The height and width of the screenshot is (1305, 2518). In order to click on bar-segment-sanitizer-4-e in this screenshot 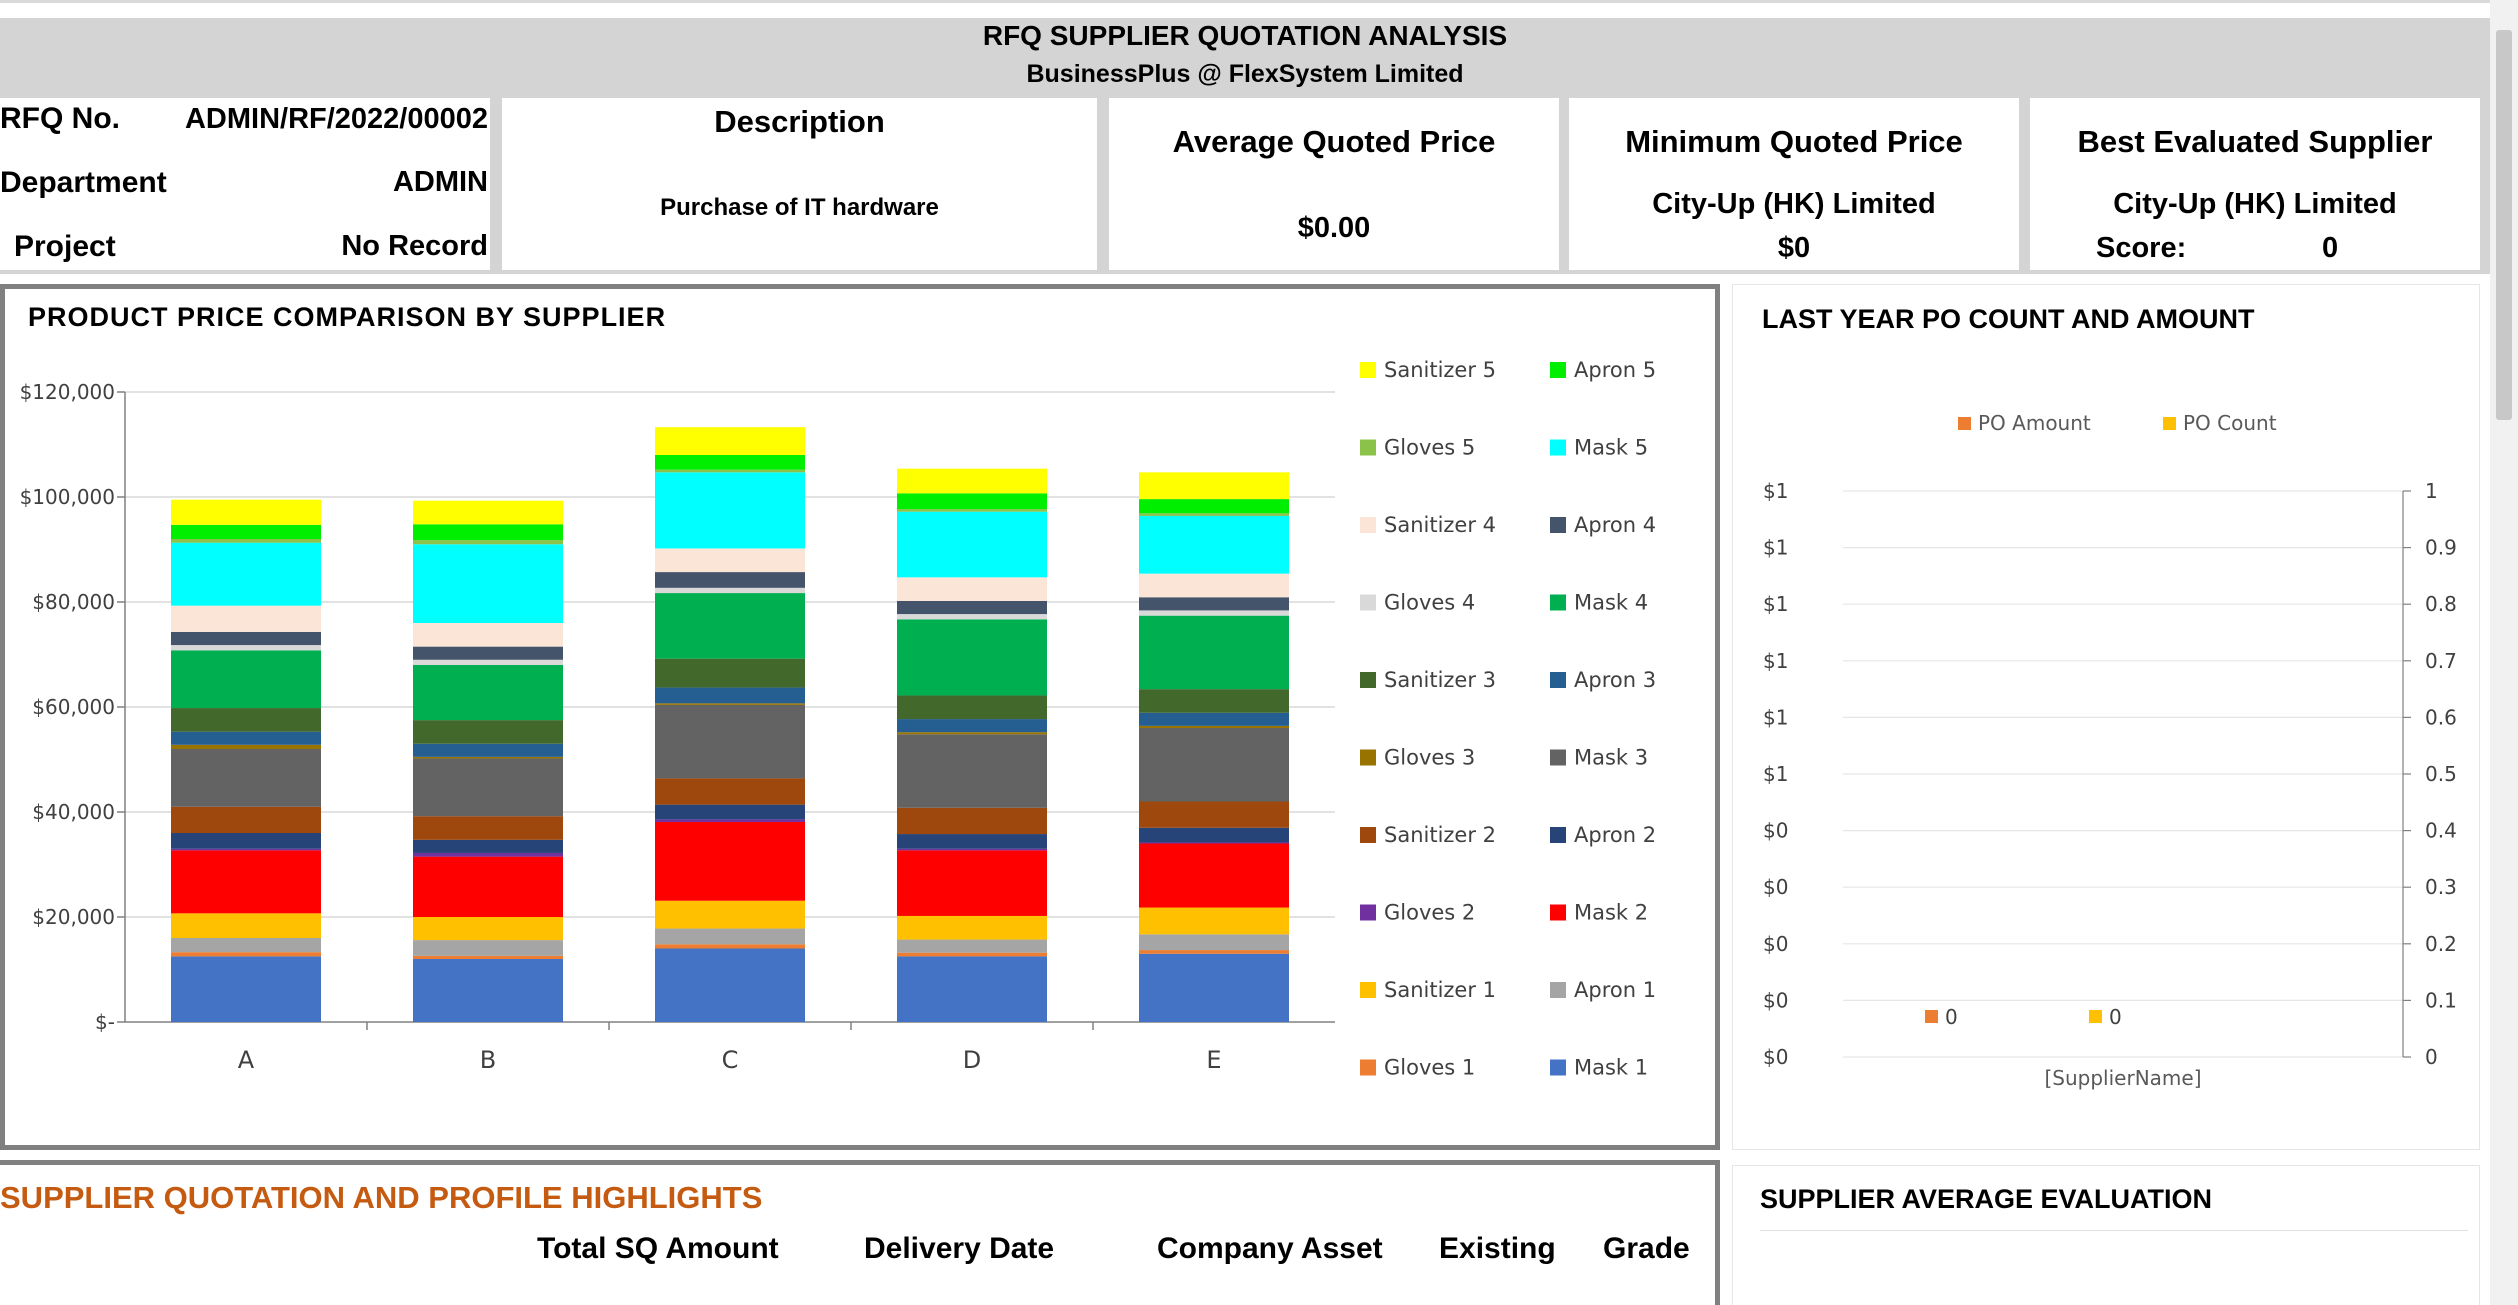, I will do `click(1214, 585)`.